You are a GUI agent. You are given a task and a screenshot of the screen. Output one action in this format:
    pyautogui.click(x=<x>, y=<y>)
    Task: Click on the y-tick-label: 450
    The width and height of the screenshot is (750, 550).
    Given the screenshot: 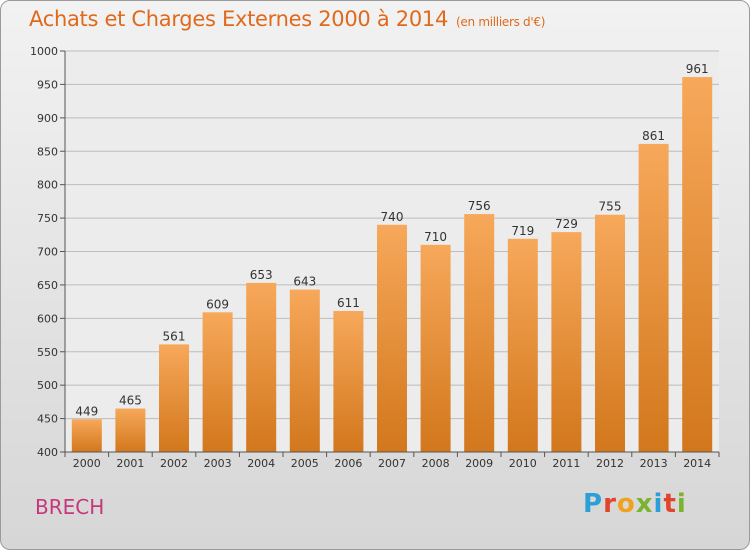 What is the action you would take?
    pyautogui.click(x=47, y=419)
    